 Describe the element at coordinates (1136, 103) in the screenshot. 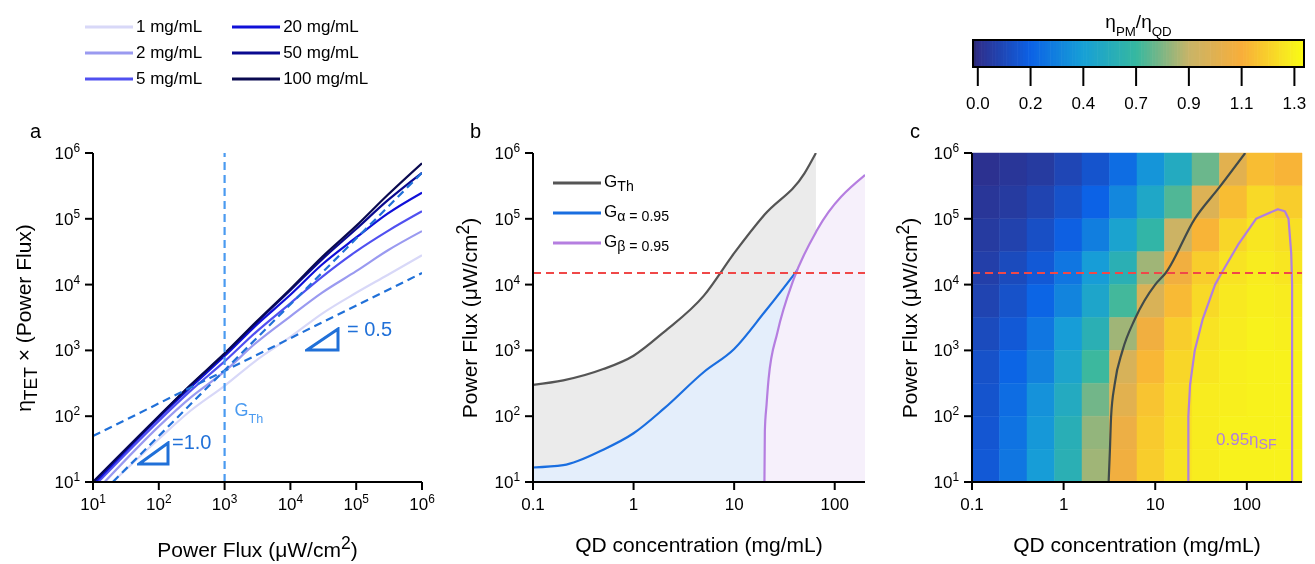

I see `color-bar-label: 0.7` at that location.